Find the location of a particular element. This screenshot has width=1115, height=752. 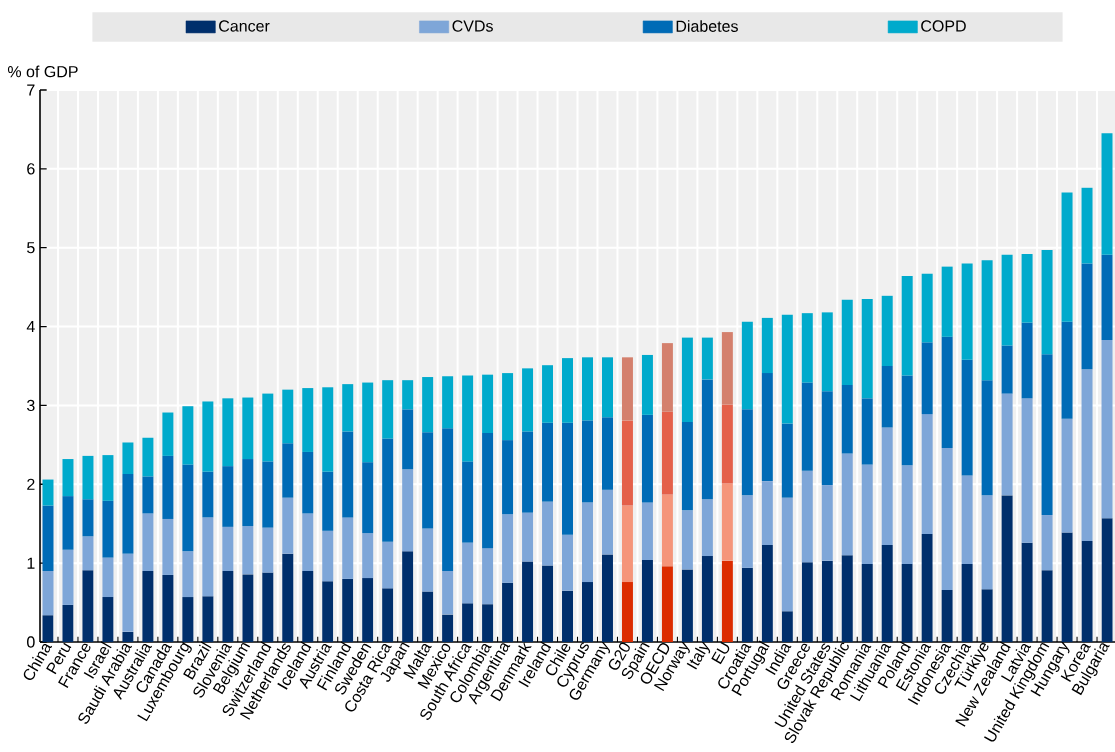

y-tick-label: 3 is located at coordinates (31, 405).